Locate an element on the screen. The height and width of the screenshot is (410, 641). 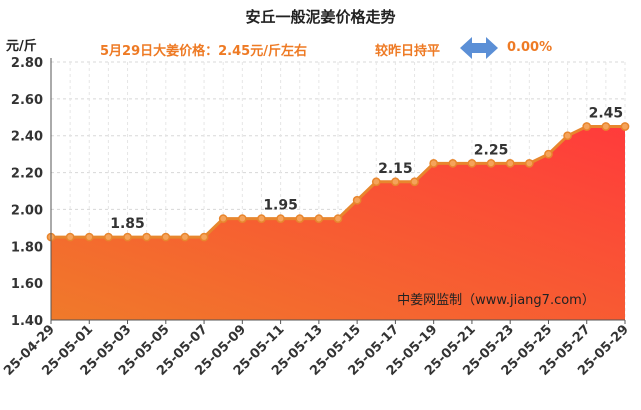
double-arrow-icon is located at coordinates (479, 48).